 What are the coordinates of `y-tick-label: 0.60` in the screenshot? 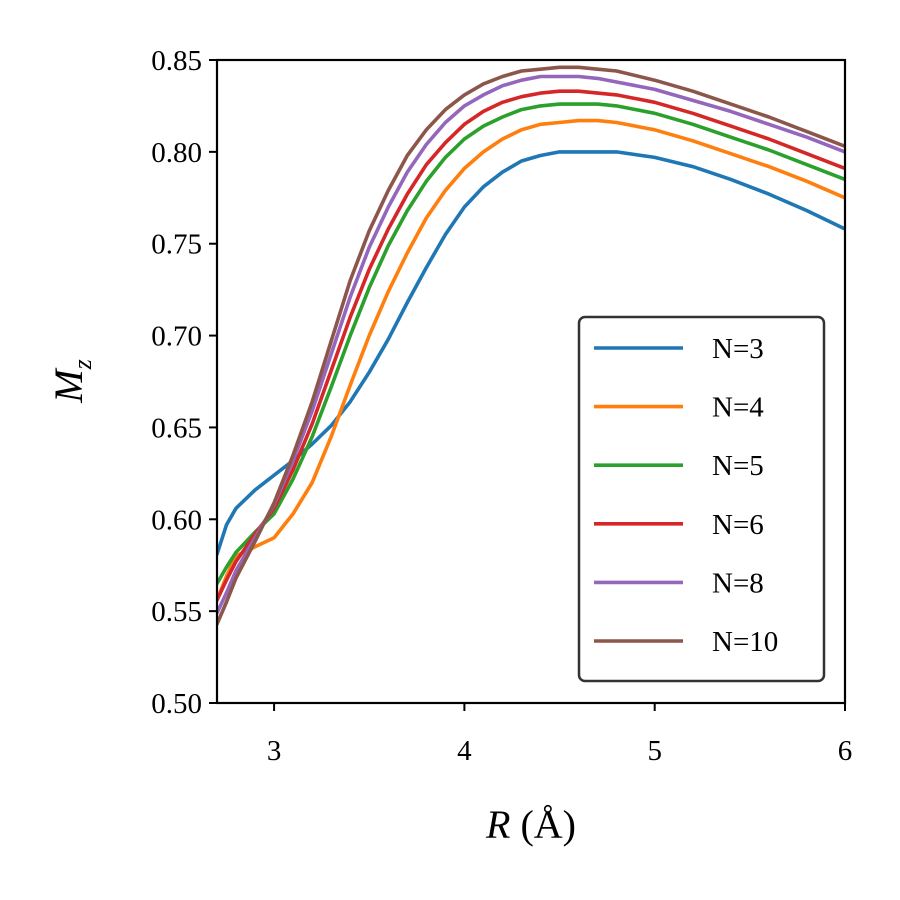 It's located at (176, 520).